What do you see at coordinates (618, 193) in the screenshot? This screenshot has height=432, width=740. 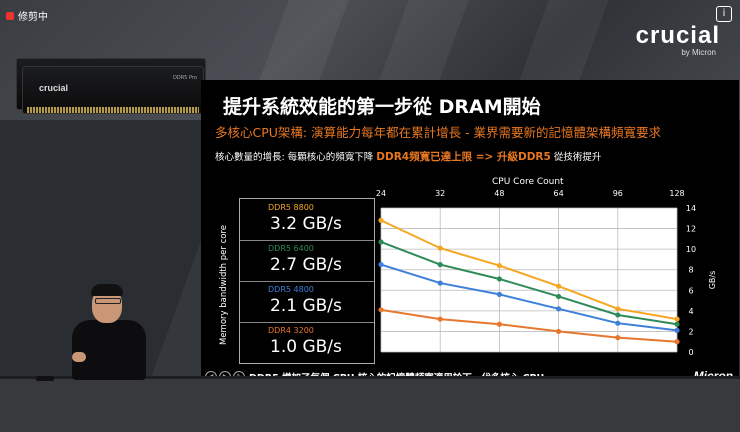 I see `chart-x-tick-label: 96` at bounding box center [618, 193].